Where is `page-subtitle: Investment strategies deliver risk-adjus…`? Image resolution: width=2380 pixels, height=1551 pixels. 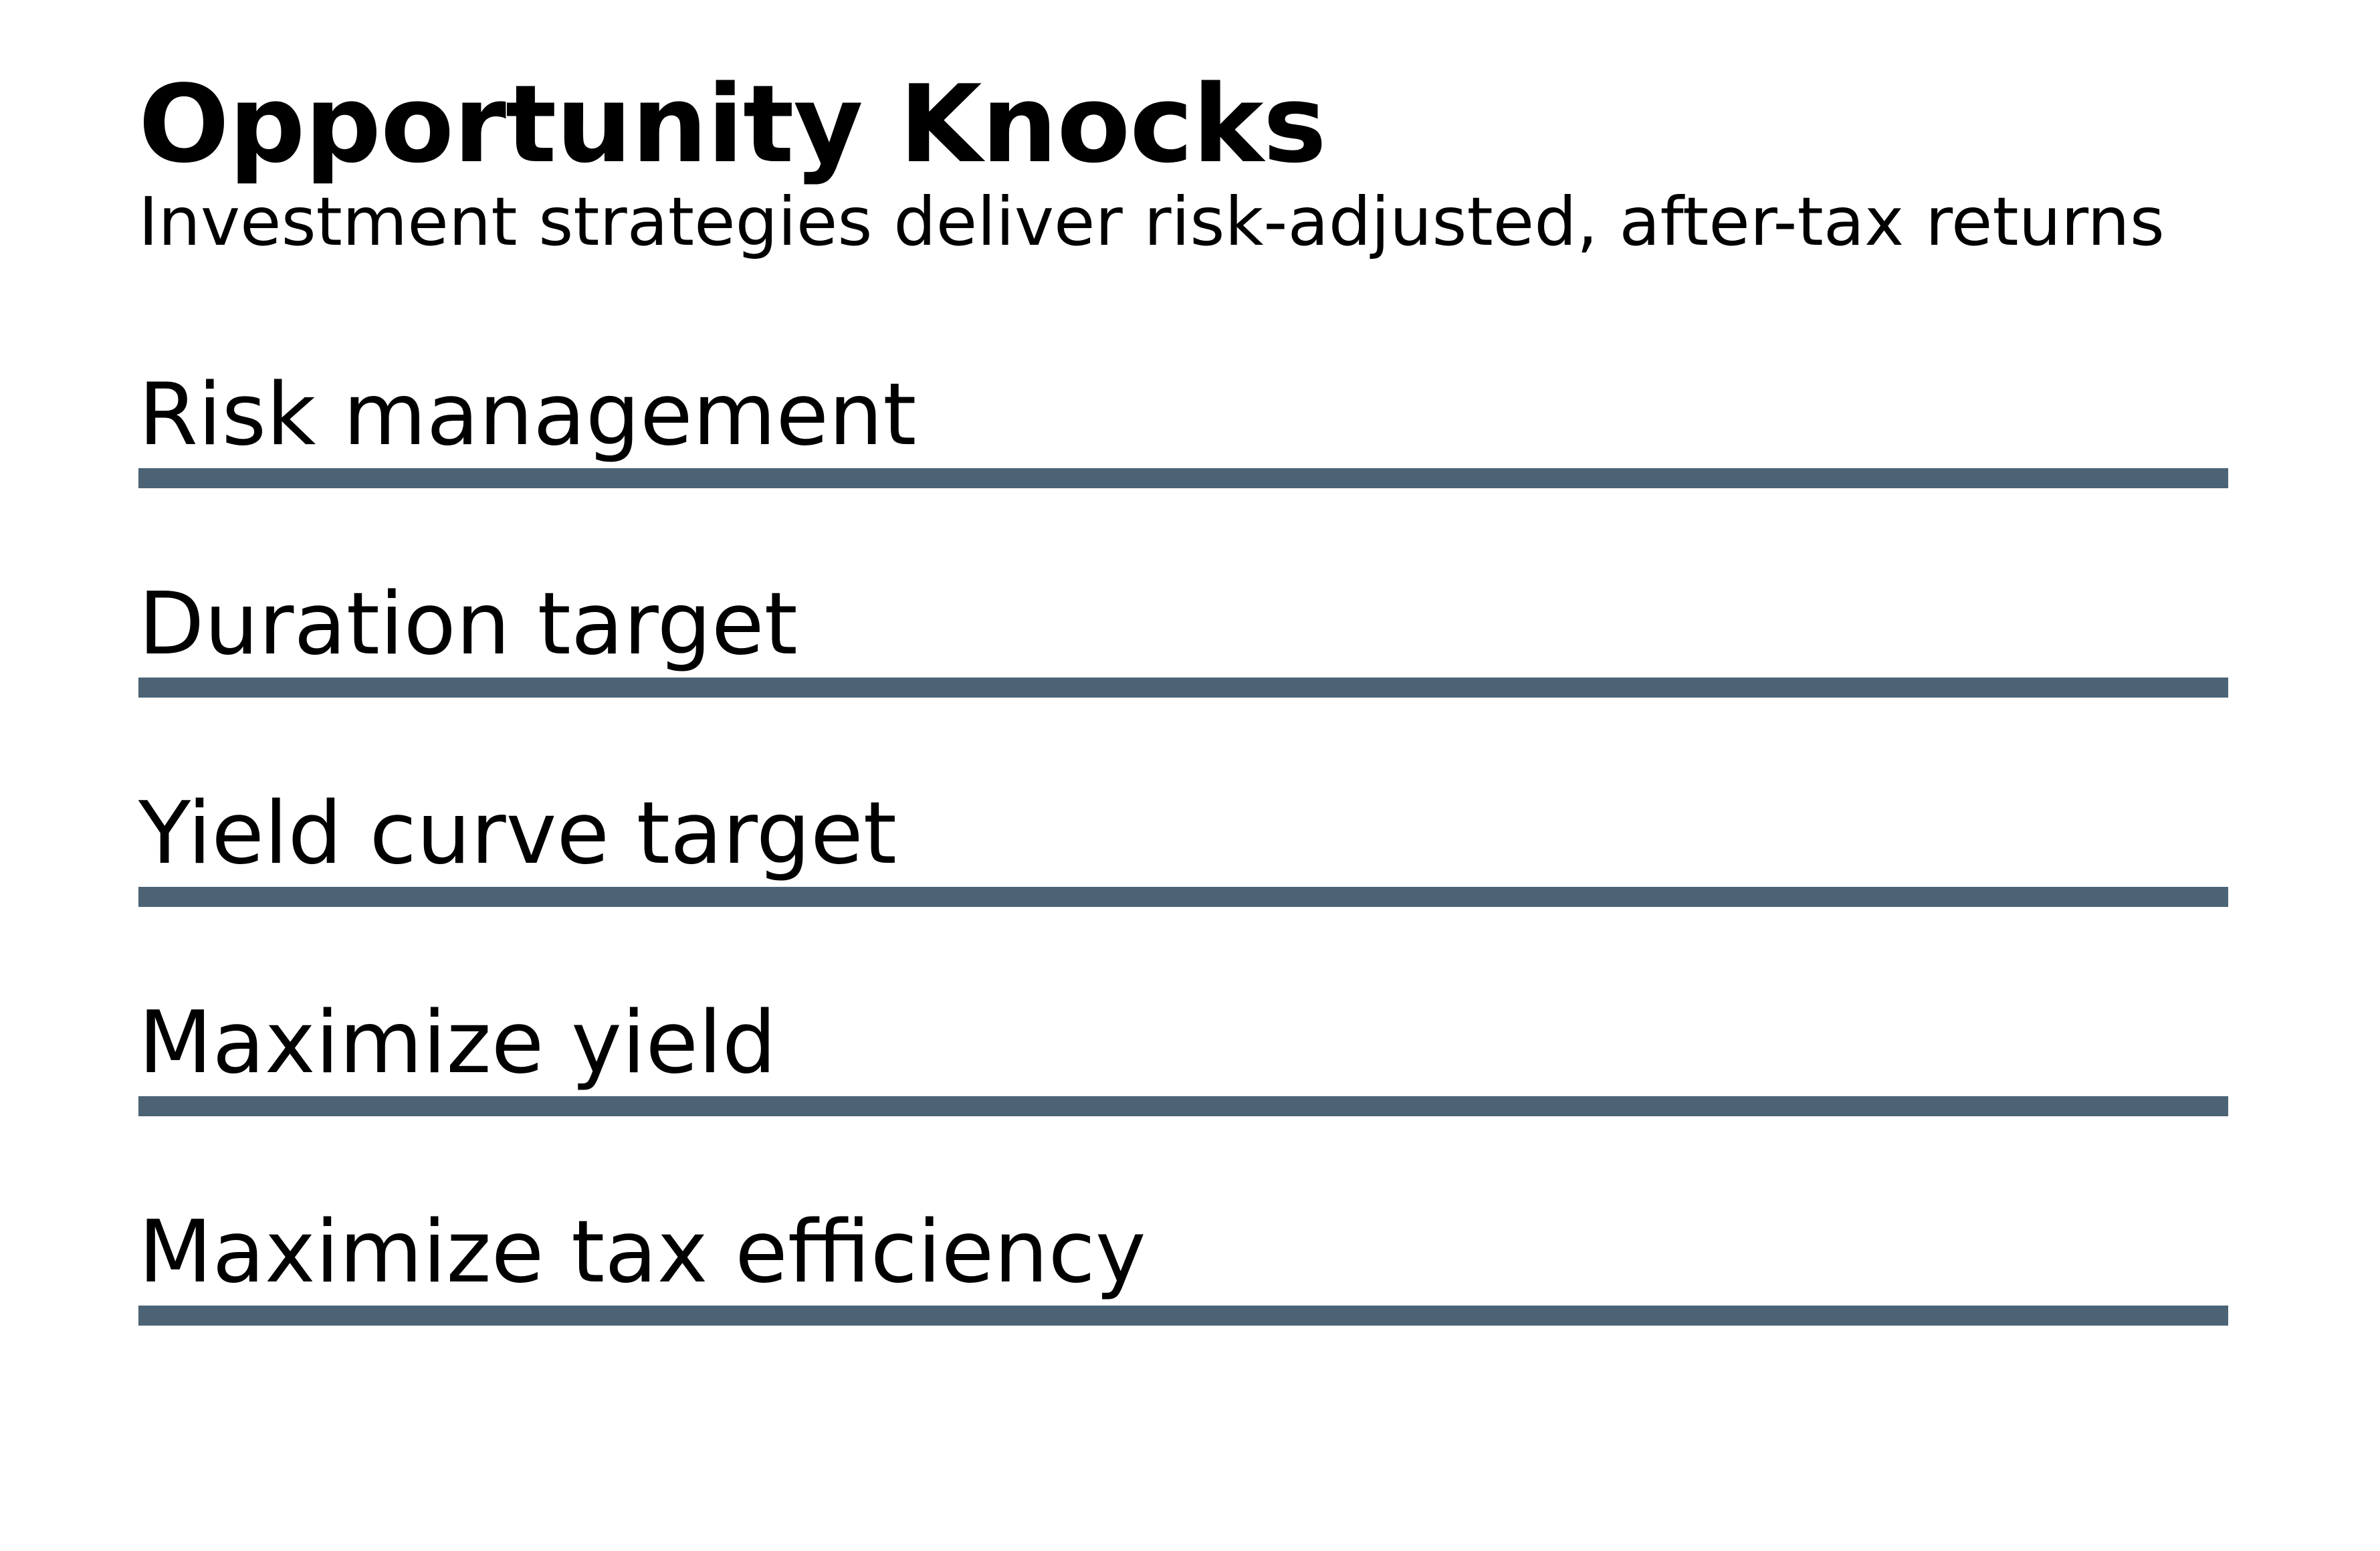
page-subtitle: Investment strategies deliver risk-adjus… is located at coordinates (1151, 222).